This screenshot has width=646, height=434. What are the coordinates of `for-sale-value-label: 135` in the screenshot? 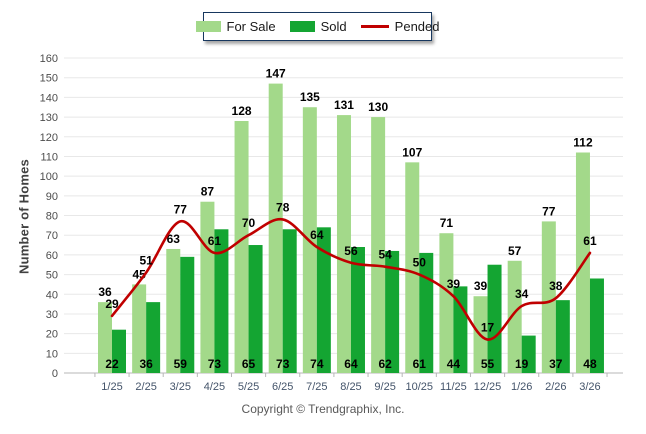 It's located at (310, 97).